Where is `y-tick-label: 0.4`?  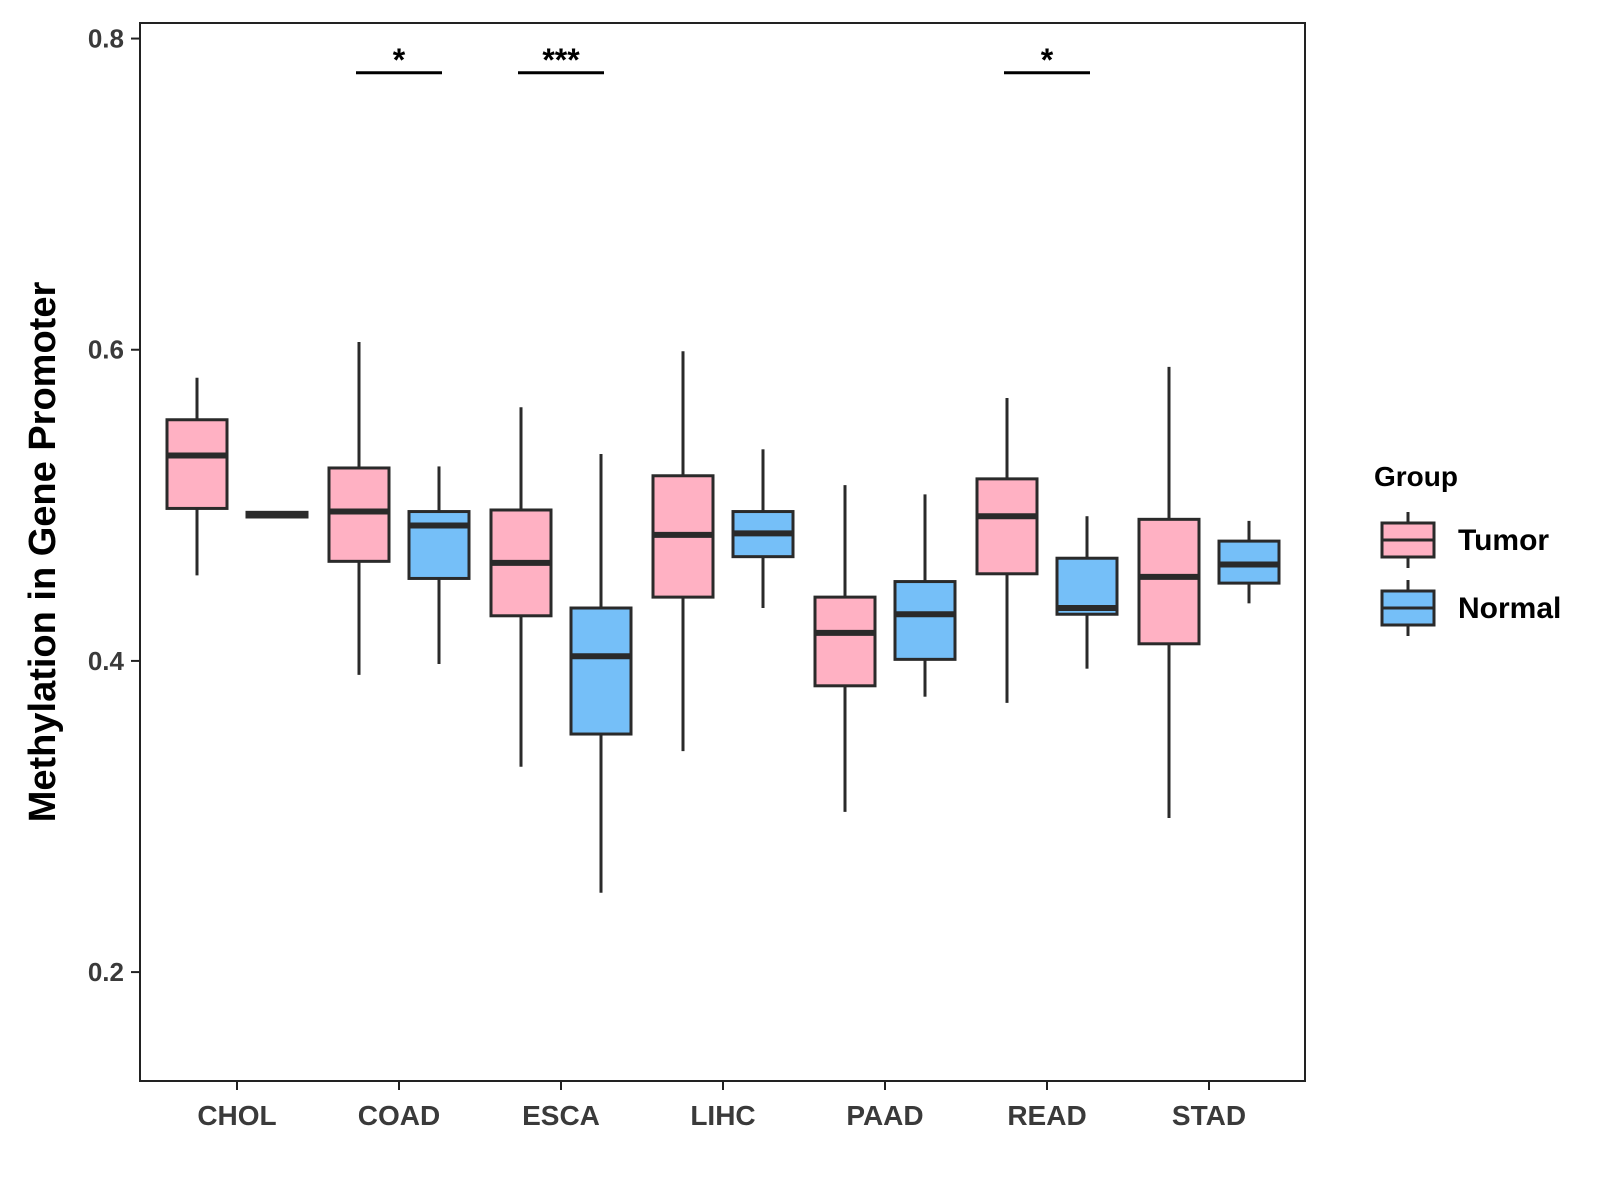 y-tick-label: 0.4 is located at coordinates (106, 661).